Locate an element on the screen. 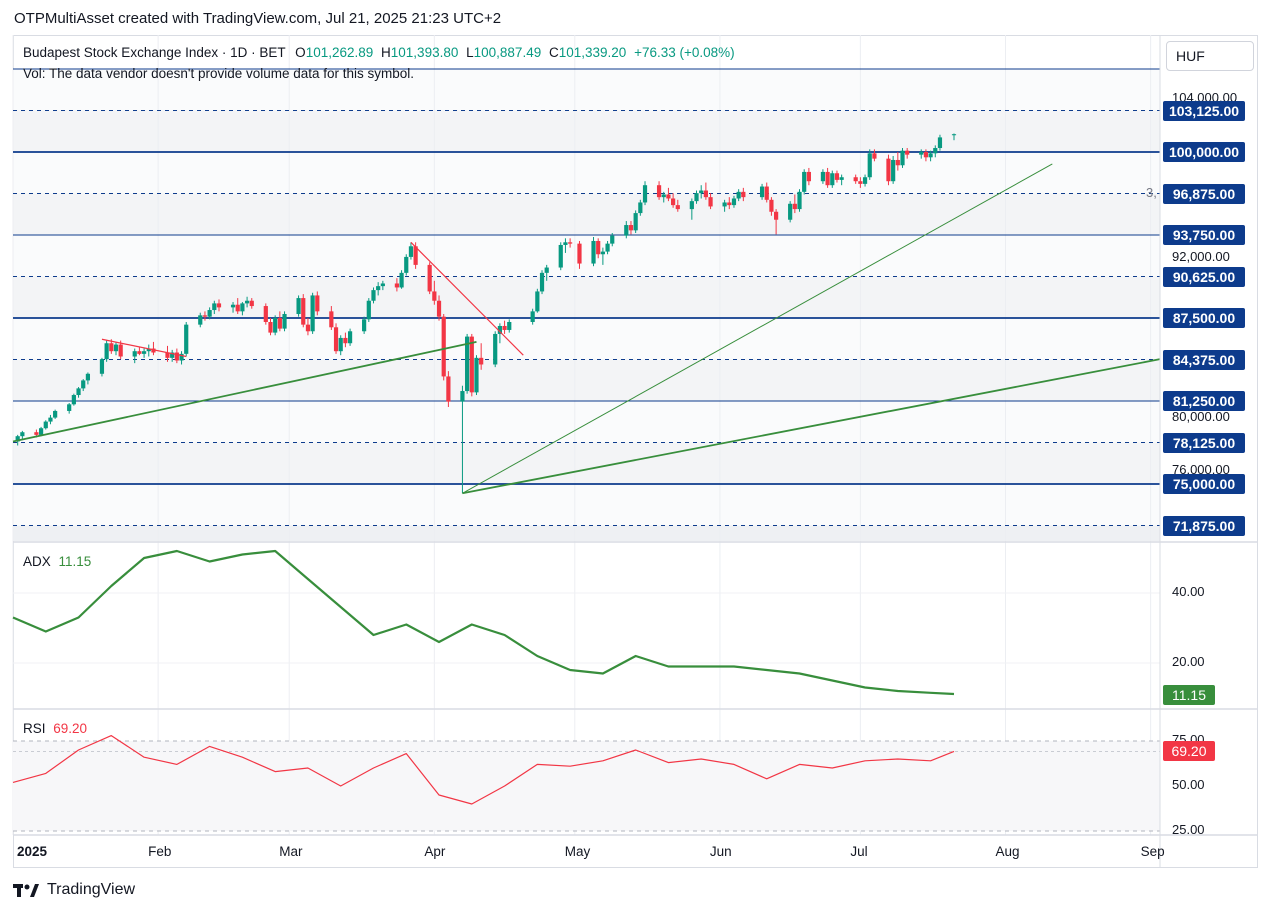  rsi-legend: RSI 69.20 is located at coordinates (55, 728).